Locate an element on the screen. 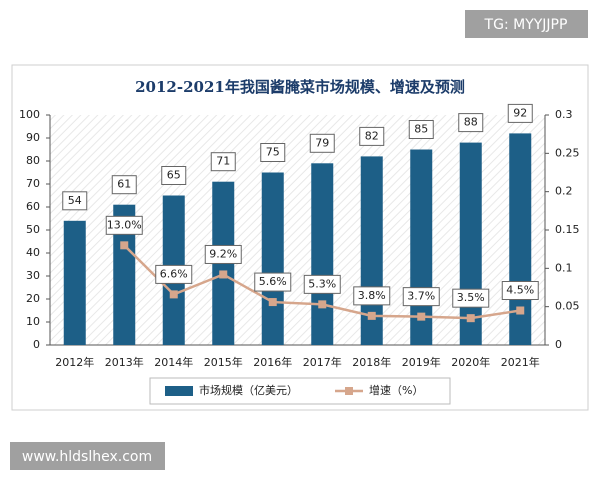 The width and height of the screenshot is (600, 480). bar-label: 85 is located at coordinates (421, 129).